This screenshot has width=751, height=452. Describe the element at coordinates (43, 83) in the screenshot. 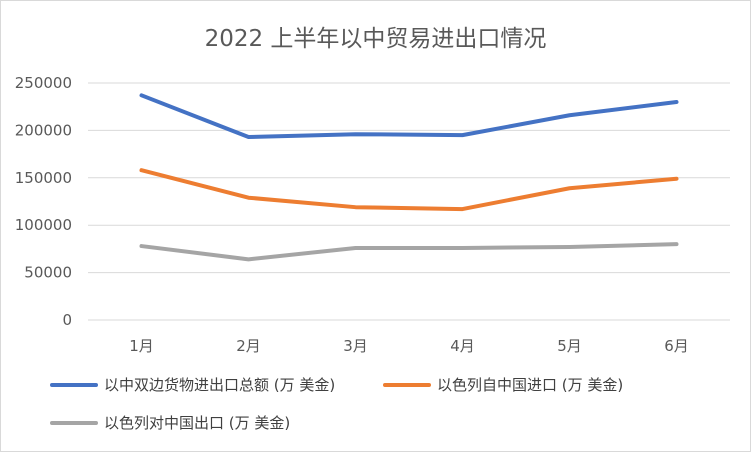

I see `y-tick-label: 250000` at that location.